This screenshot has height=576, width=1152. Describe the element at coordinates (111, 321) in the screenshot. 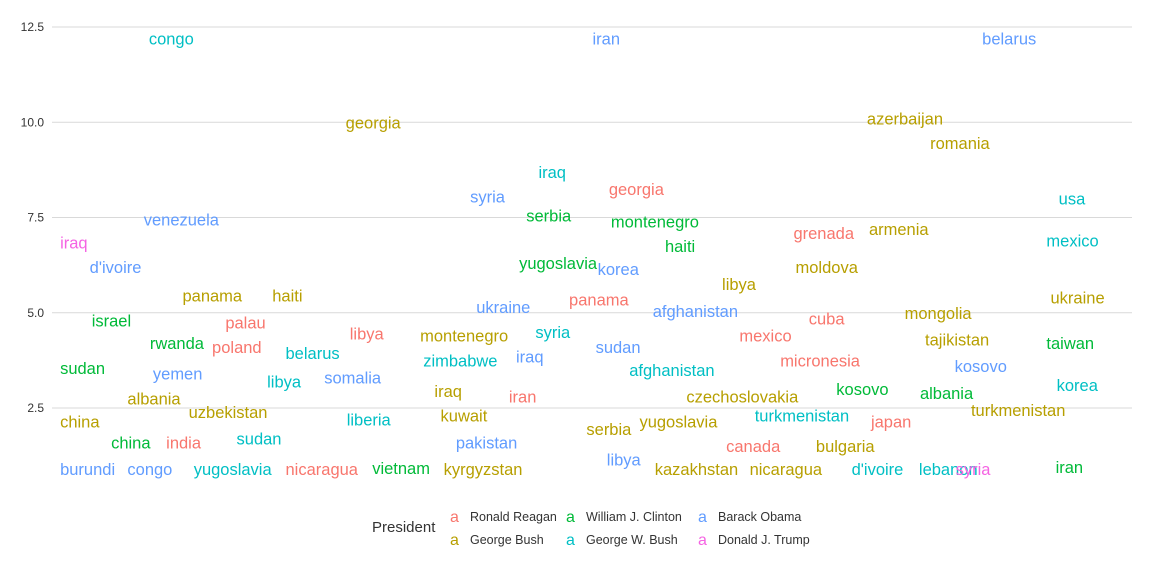

I see `word-label: israel` at that location.